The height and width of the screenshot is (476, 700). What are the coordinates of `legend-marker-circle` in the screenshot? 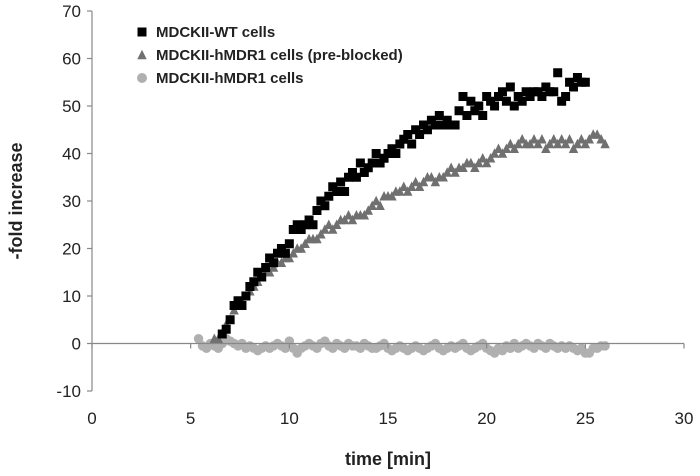 It's located at (142, 78).